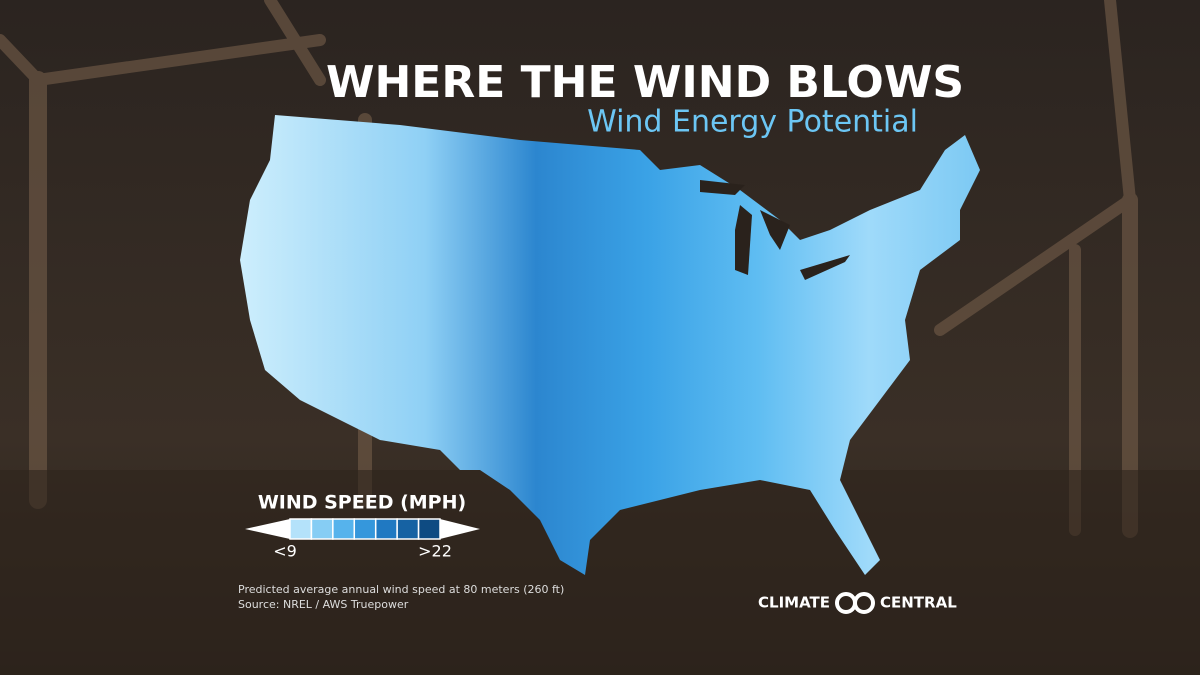 This screenshot has width=1200, height=675. I want to click on legend: WIND SPEED (MPH) <9 >22, so click(362, 526).